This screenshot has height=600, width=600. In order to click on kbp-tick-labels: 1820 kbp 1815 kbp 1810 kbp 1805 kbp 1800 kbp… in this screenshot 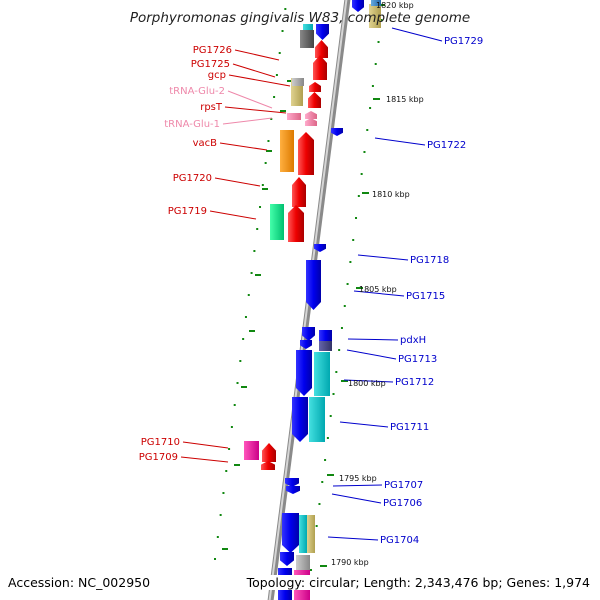, I will do `click(377, 284)`.